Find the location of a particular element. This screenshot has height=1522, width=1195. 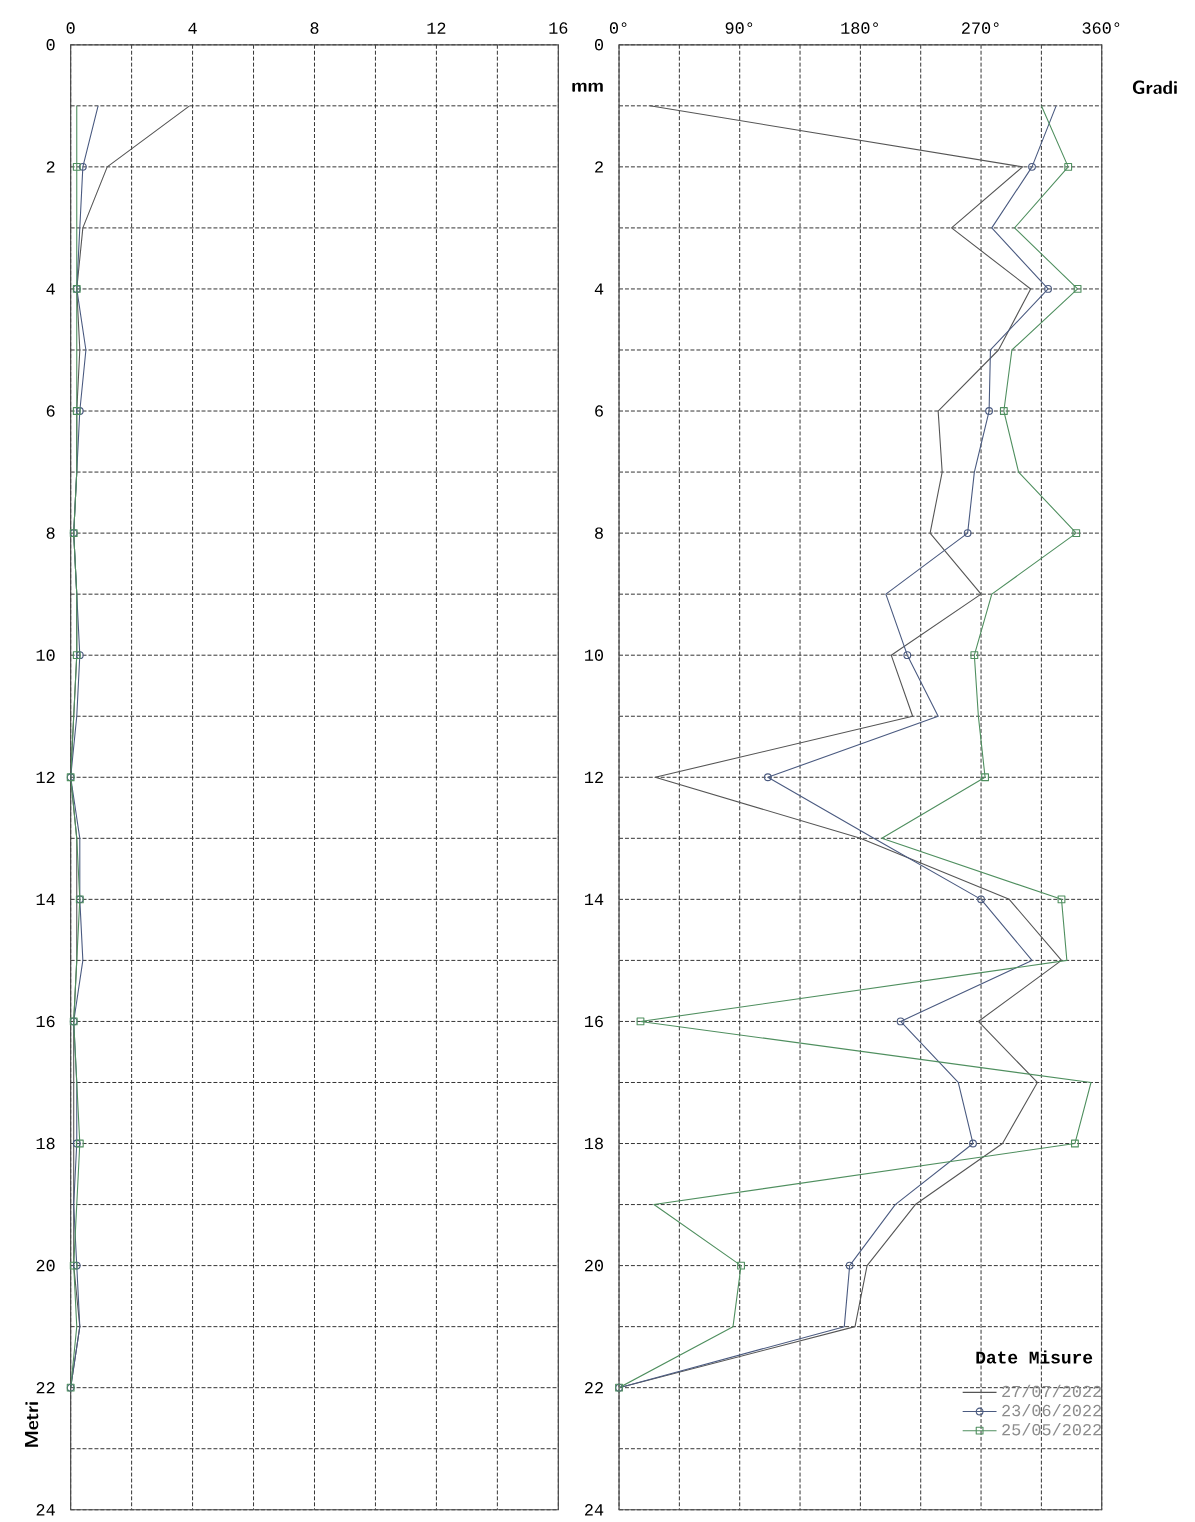

legend-label: 27/07/2022 is located at coordinates (1051, 1391).